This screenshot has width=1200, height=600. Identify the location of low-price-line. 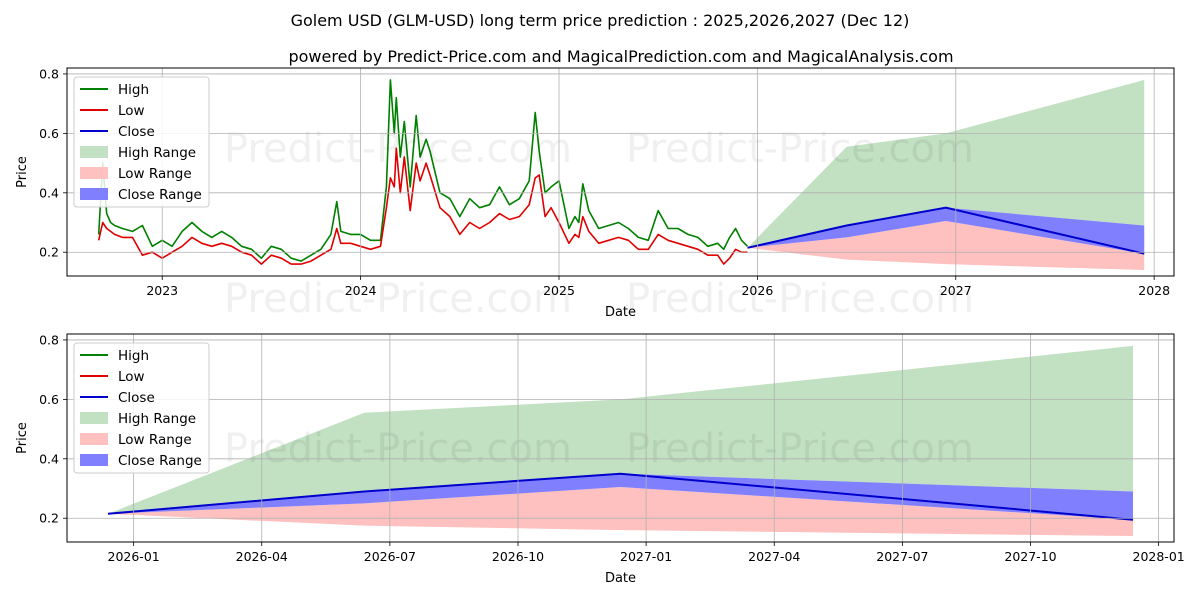
(422, 206).